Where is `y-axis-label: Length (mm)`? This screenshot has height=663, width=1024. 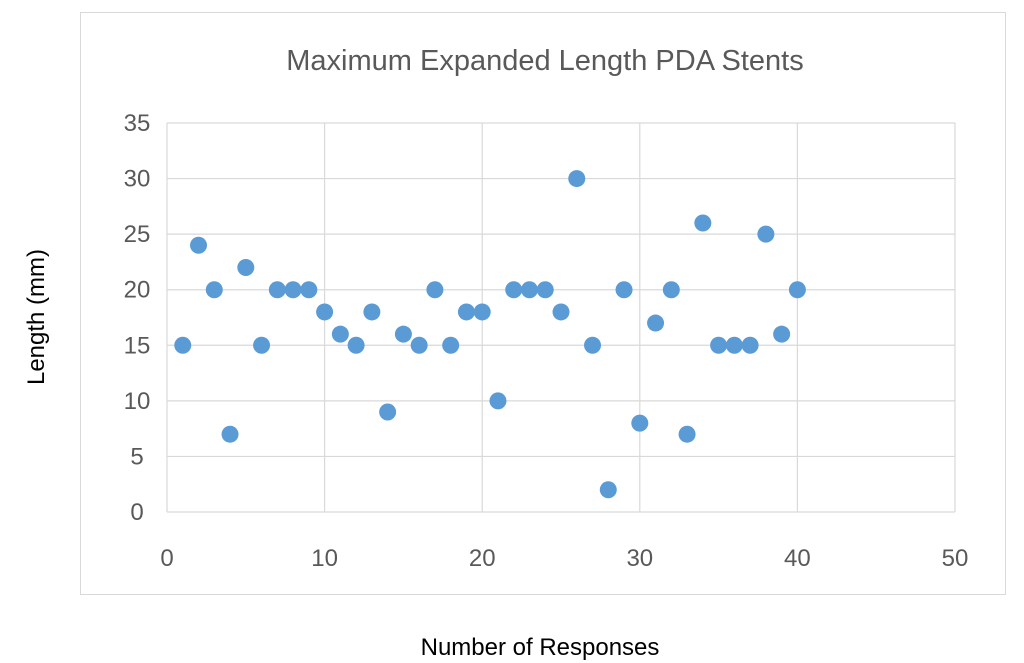
y-axis-label: Length (mm) is located at coordinates (36, 317).